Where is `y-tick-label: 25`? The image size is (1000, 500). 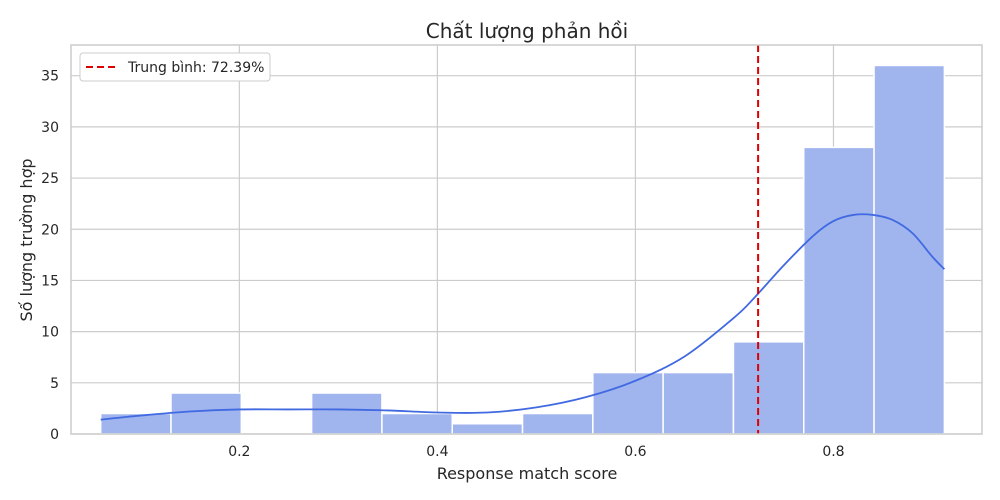
y-tick-label: 25 is located at coordinates (50, 179).